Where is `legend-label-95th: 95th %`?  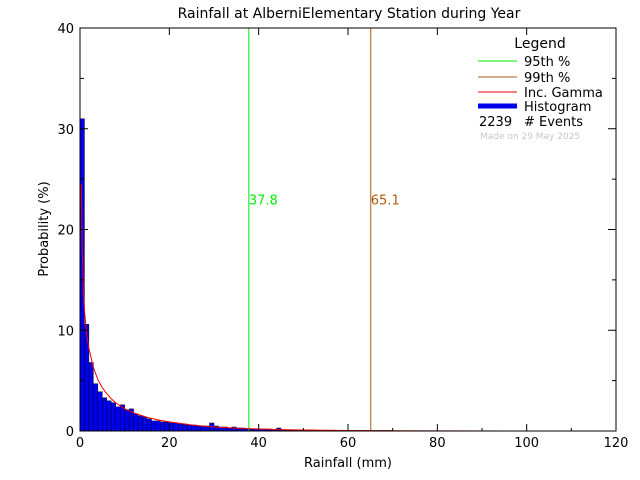
legend-label-95th: 95th % is located at coordinates (547, 62).